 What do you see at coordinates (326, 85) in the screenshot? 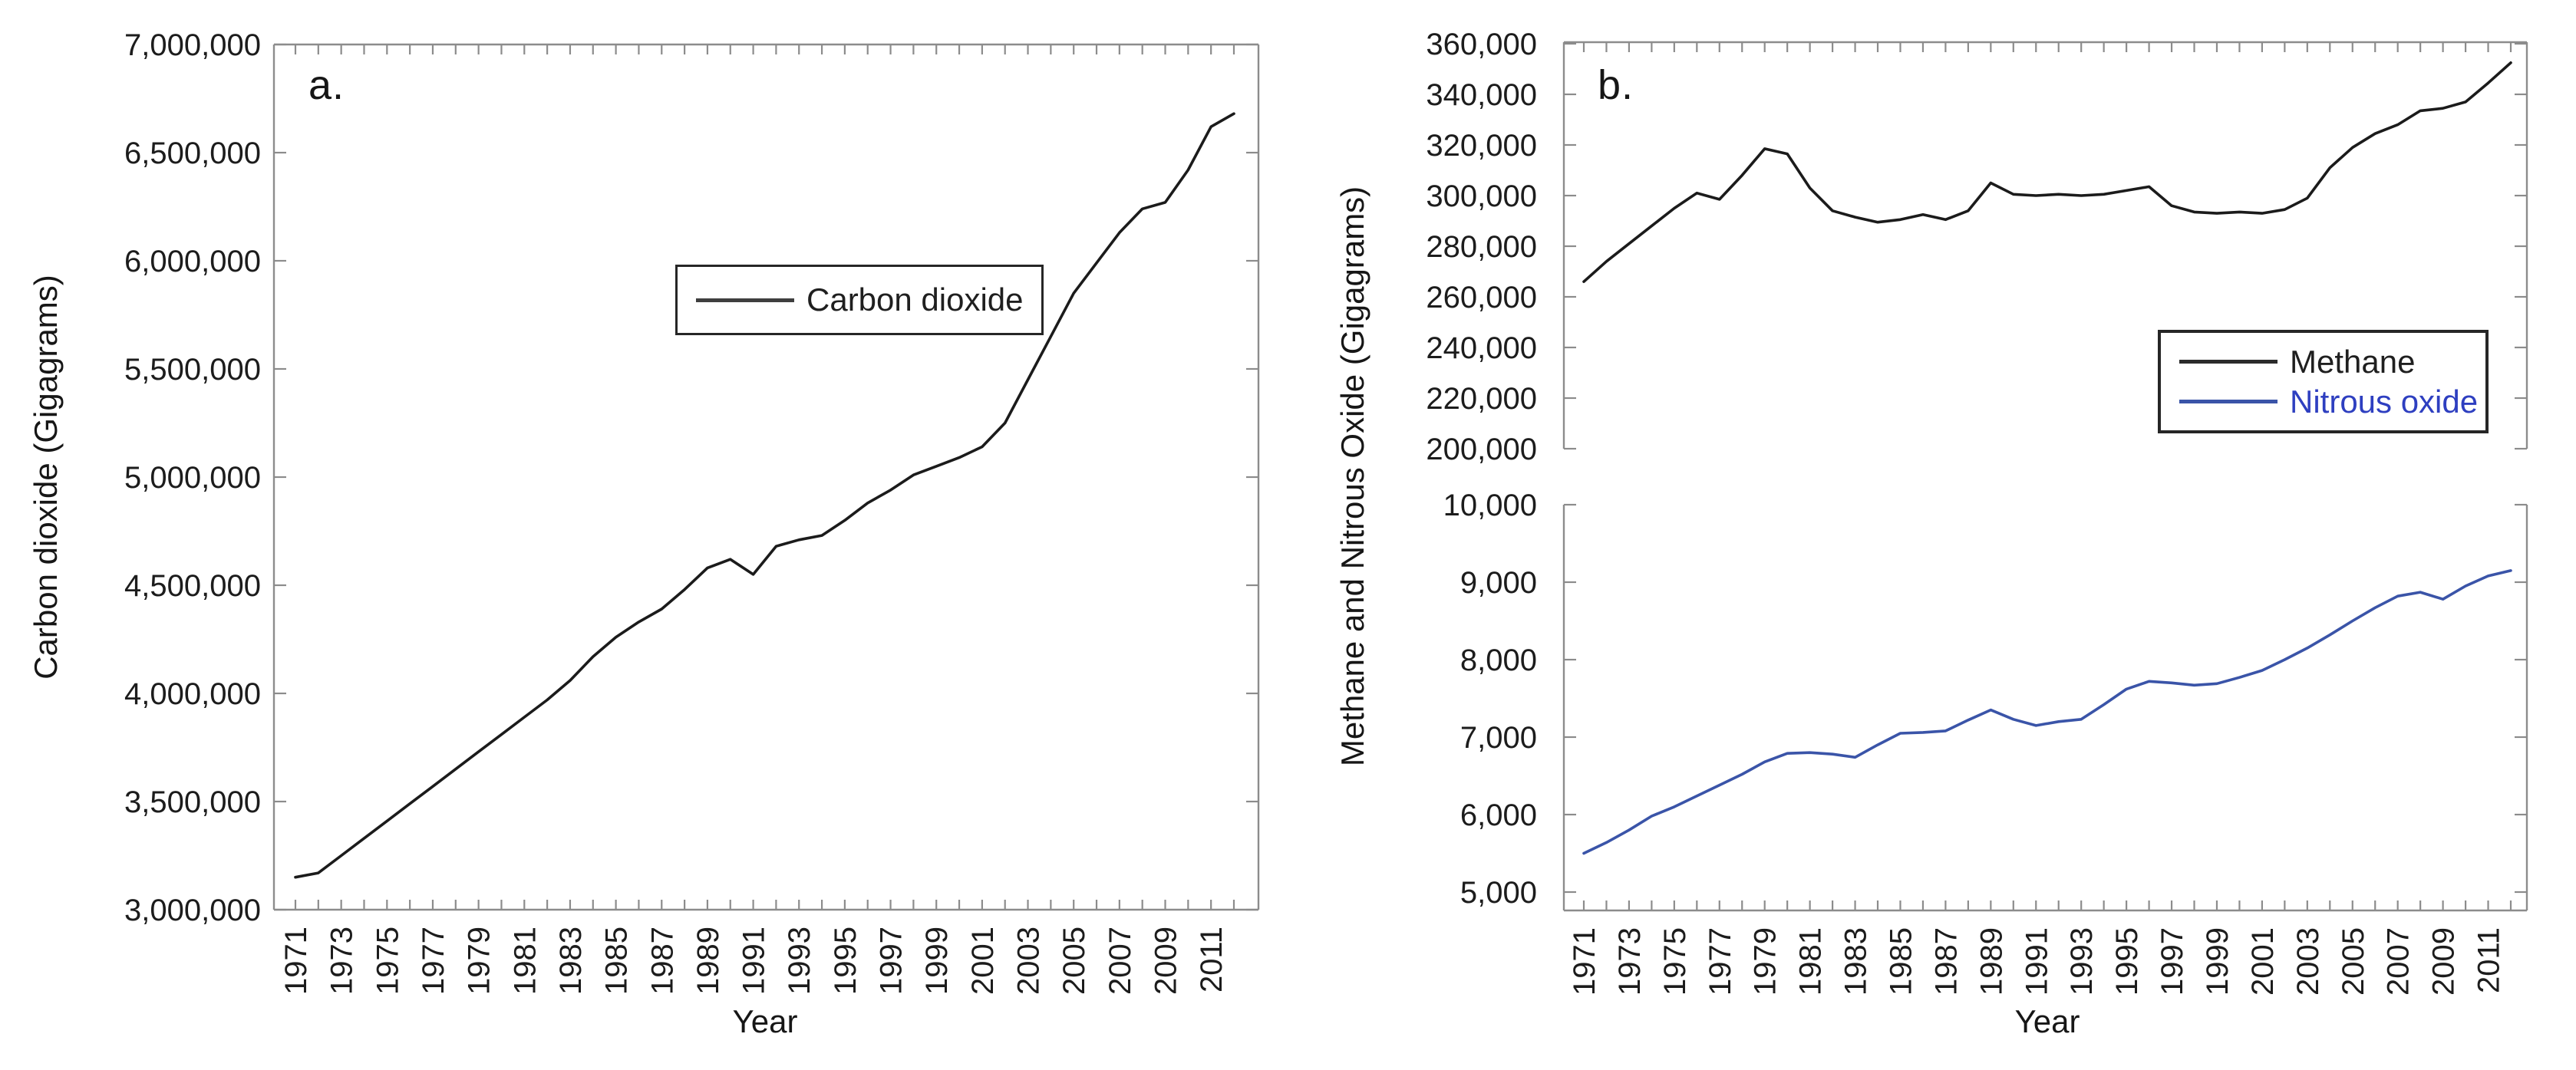
I see `panel-a-letter: a.` at bounding box center [326, 85].